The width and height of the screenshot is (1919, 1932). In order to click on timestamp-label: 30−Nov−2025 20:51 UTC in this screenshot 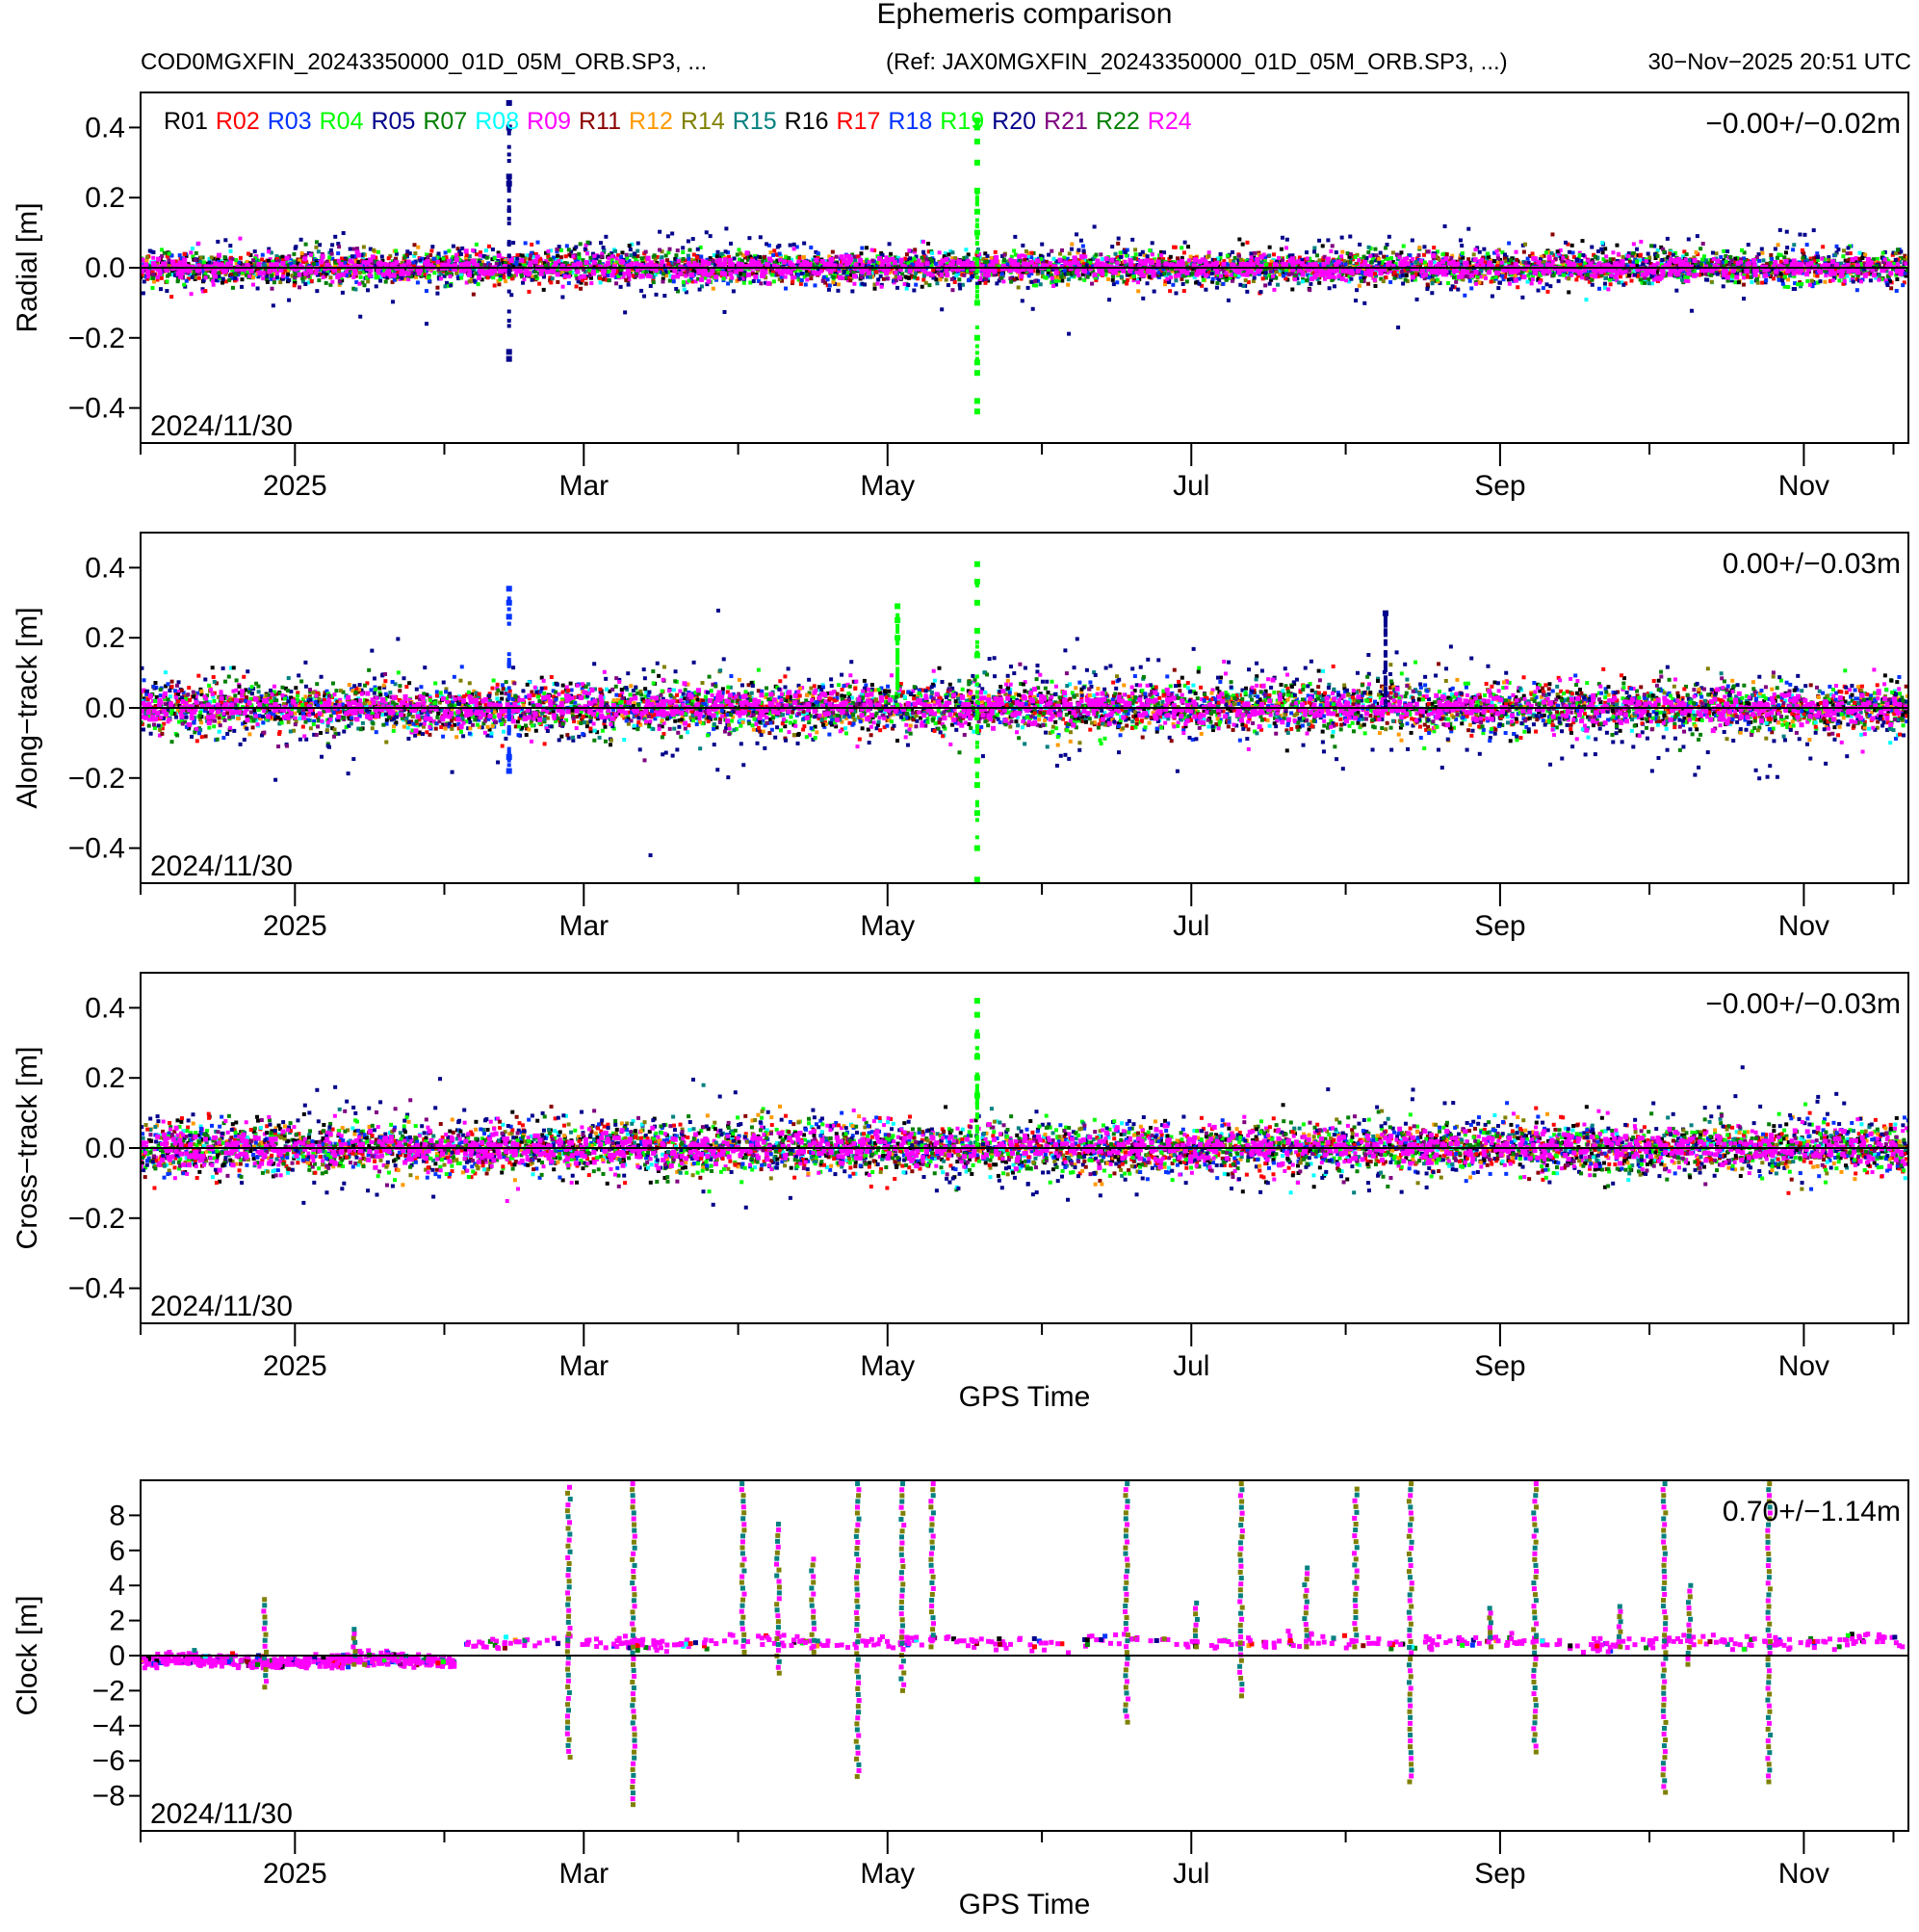, I will do `click(1779, 62)`.